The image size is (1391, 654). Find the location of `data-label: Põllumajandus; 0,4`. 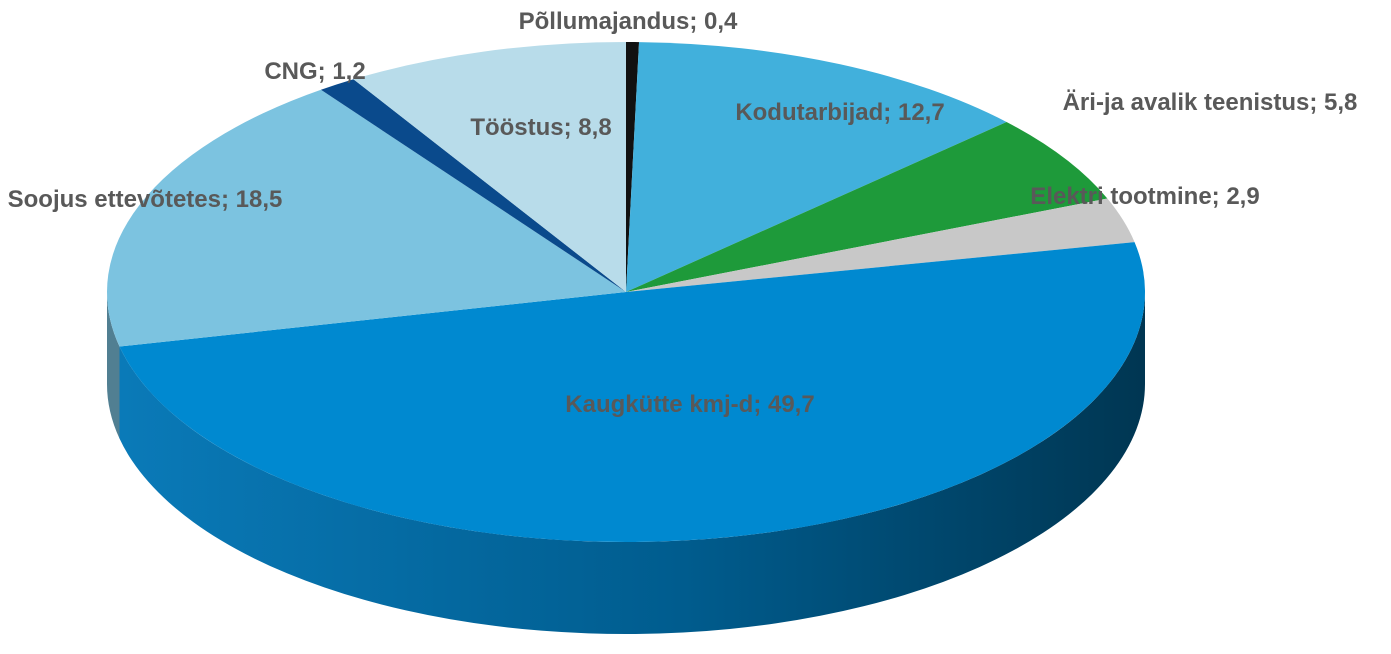

data-label: Põllumajandus; 0,4 is located at coordinates (628, 21).